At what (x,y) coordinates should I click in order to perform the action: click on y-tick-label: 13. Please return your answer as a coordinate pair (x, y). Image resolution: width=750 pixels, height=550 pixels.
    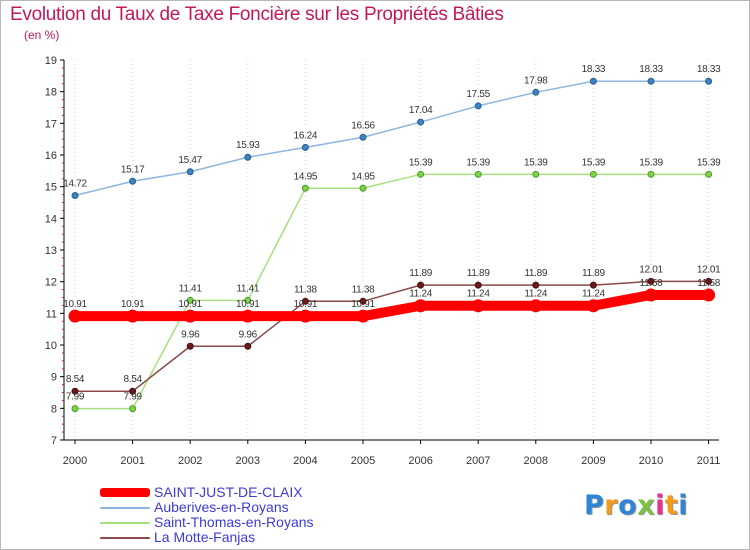
    Looking at the image, I should click on (51, 251).